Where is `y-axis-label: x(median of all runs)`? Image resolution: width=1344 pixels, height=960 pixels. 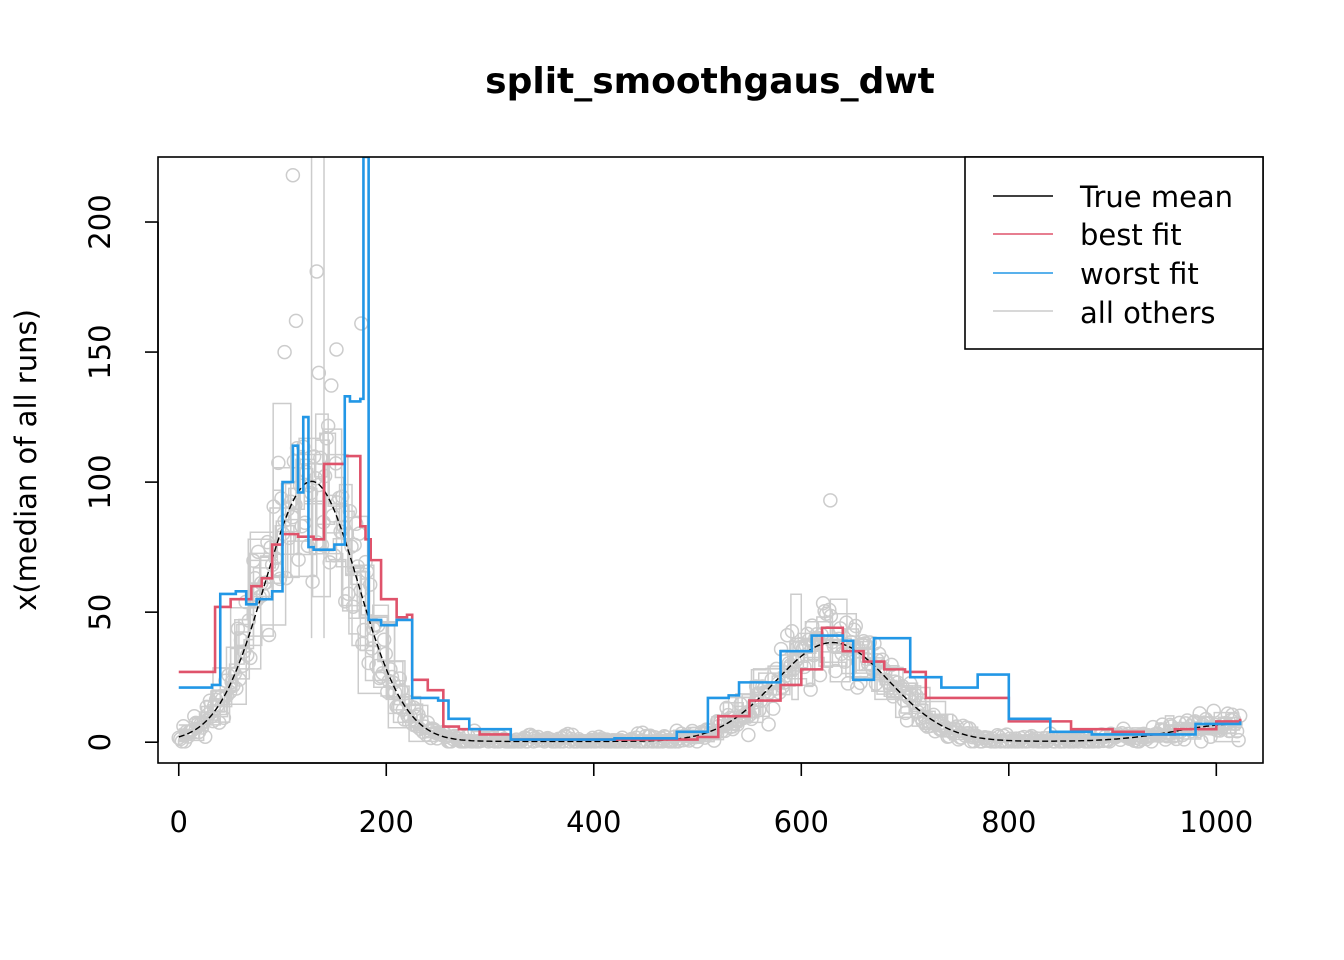
y-axis-label: x(median of all runs) is located at coordinates (26, 460).